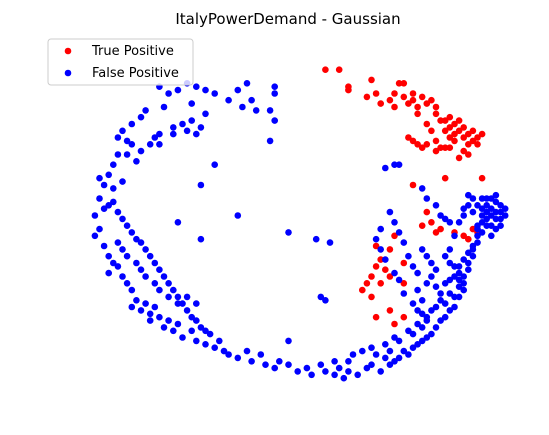  I want to click on legend-frame, so click(120, 62).